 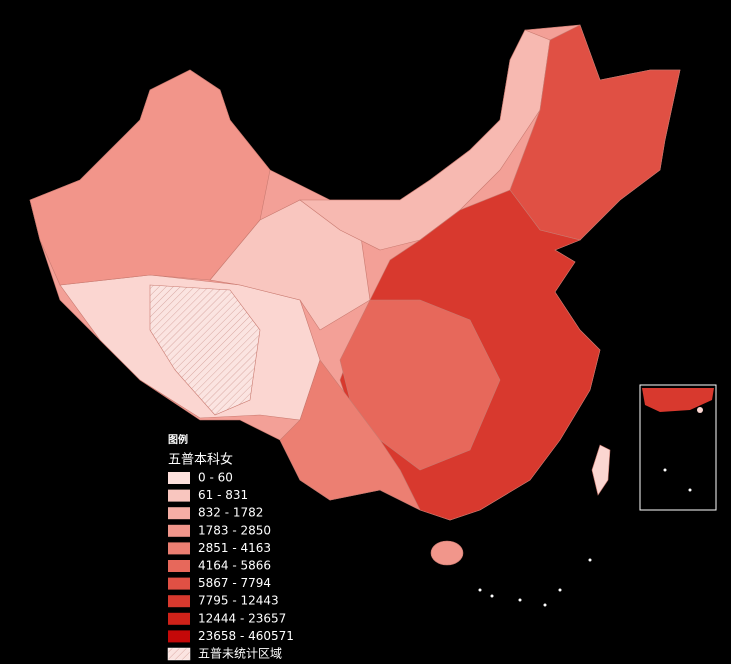 I want to click on legend-label: 12444 - 23657, so click(x=242, y=618).